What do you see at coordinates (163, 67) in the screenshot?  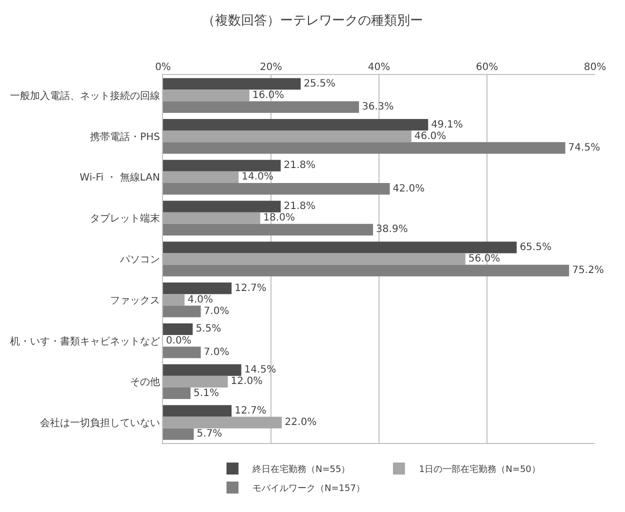 I see `x-tick-label: 0%` at bounding box center [163, 67].